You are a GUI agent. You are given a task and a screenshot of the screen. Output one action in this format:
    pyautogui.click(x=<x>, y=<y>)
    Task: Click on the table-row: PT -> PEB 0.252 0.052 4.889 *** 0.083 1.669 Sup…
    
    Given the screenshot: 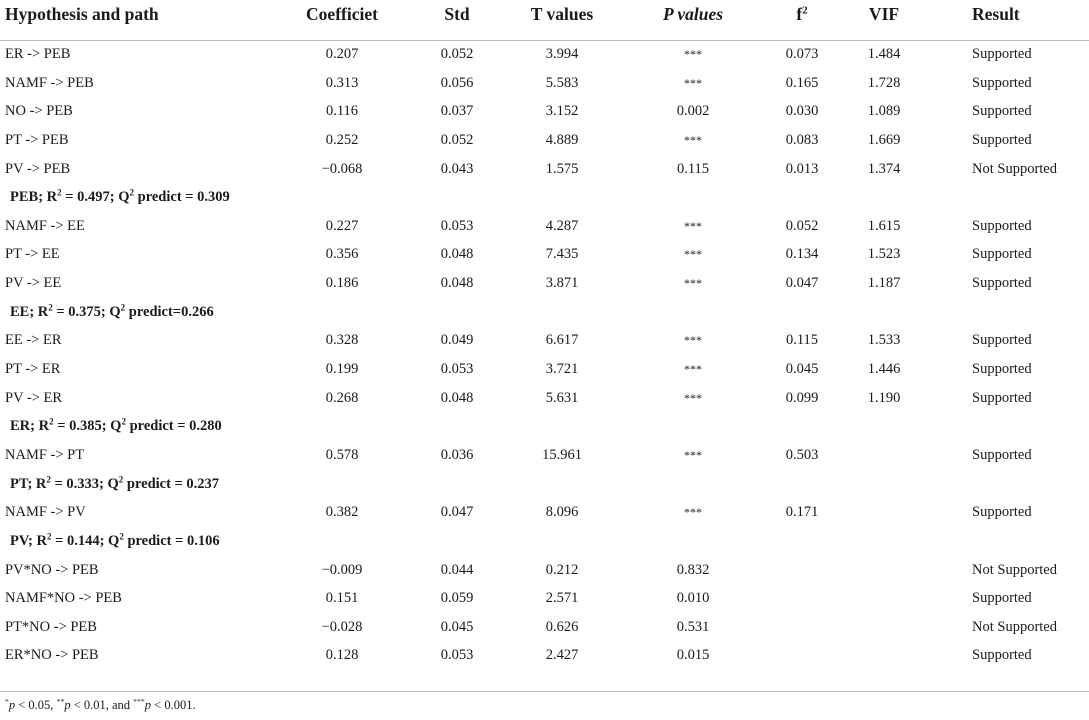 What is the action you would take?
    pyautogui.click(x=544, y=140)
    